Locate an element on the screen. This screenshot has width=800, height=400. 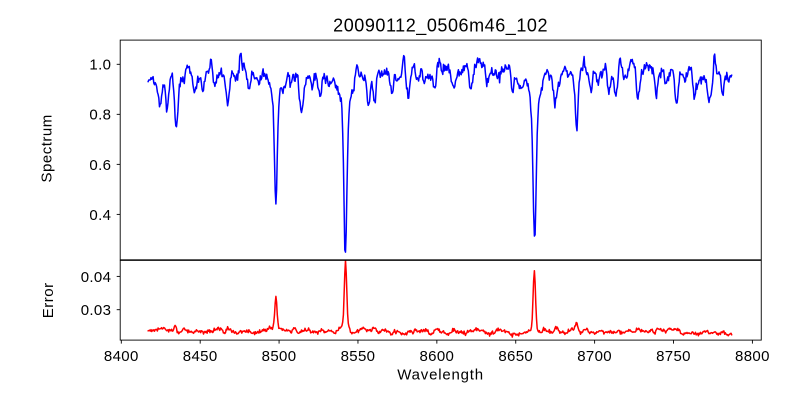
svg-text: 8600 is located at coordinates (436, 356).